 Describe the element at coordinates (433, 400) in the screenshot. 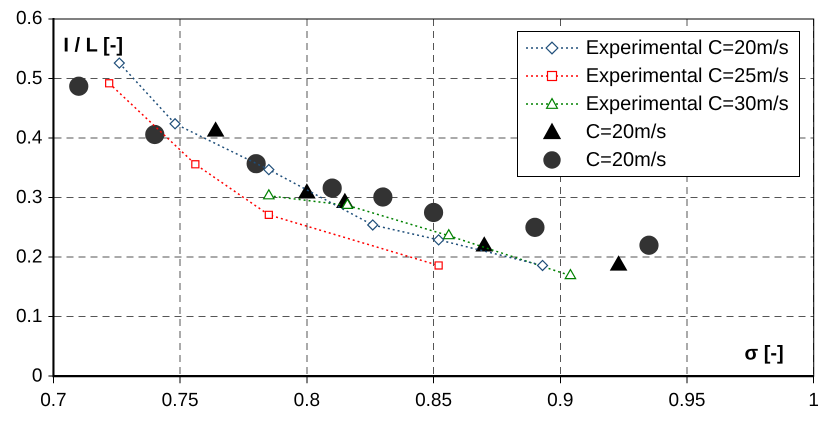

I see `x-tick-label: 0.85` at that location.